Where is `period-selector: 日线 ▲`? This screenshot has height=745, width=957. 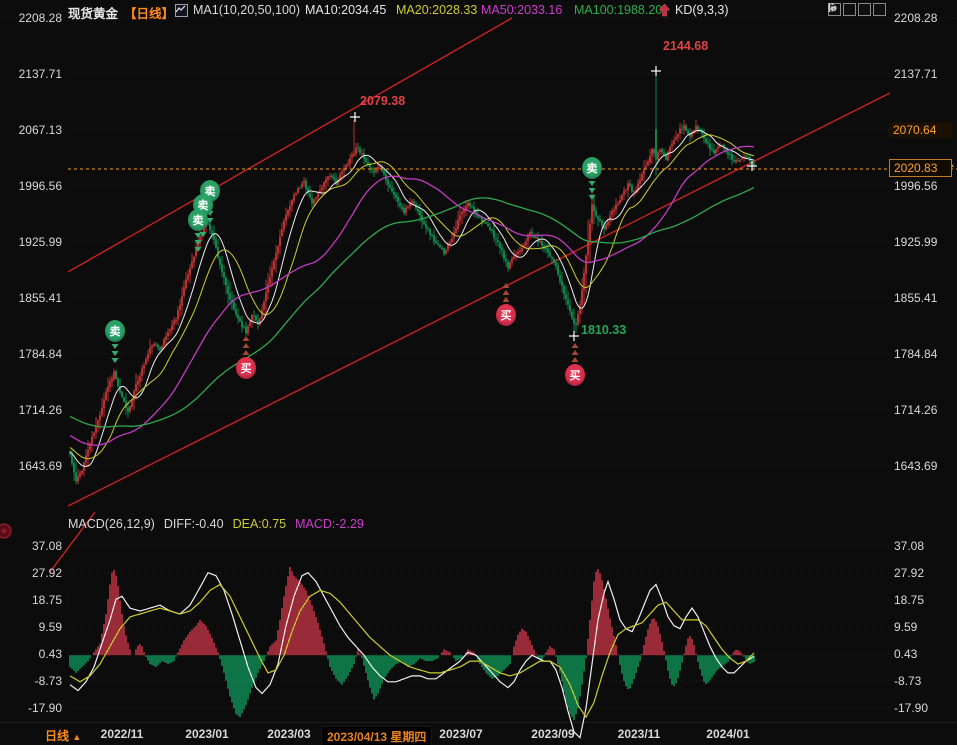 period-selector: 日线 ▲ is located at coordinates (63, 735).